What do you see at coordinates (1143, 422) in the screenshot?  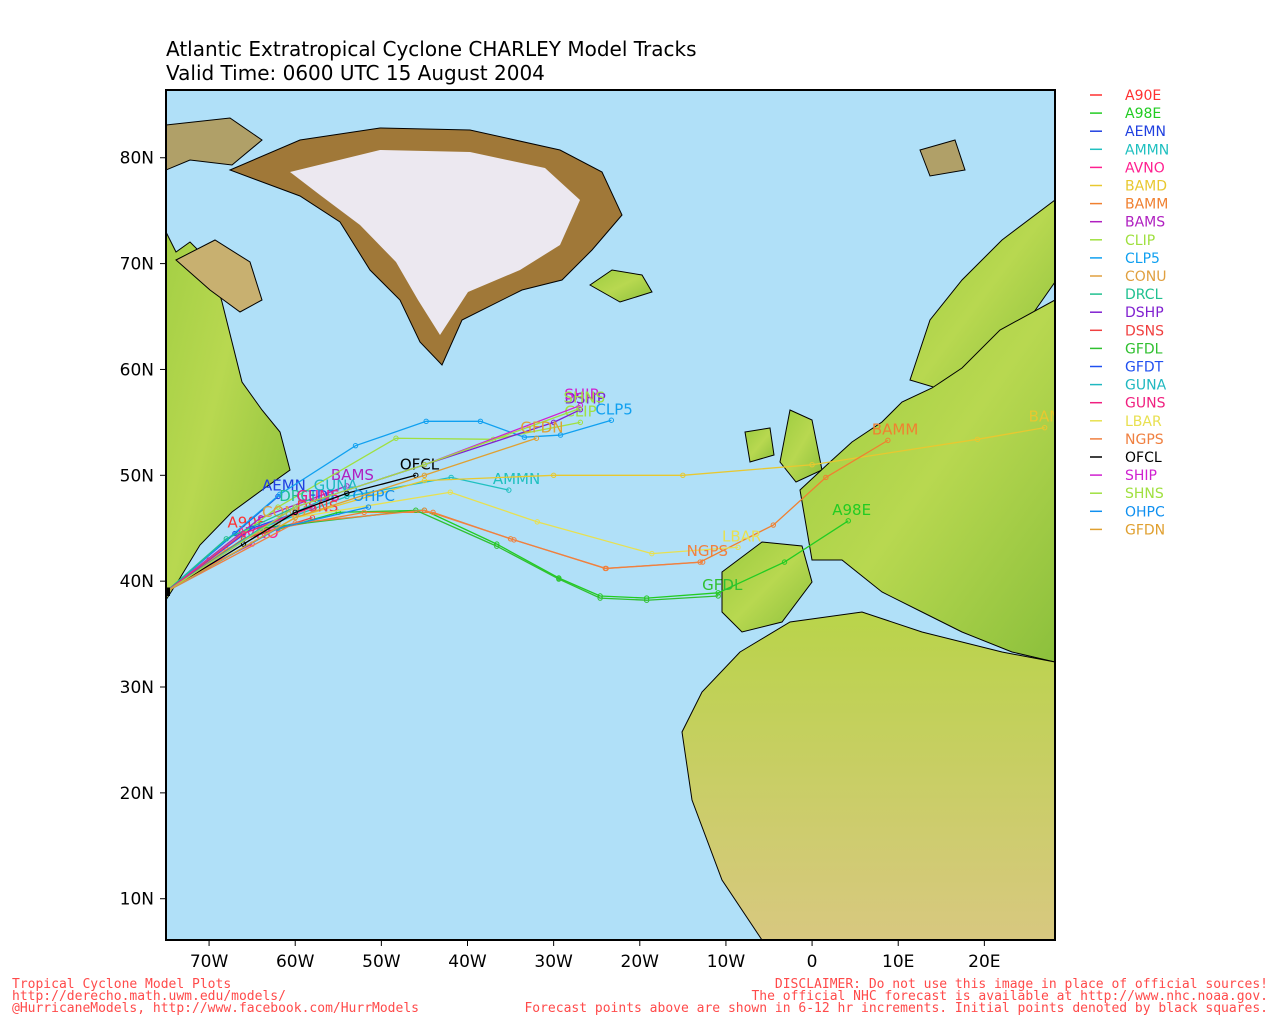 I see `legend-label: LBAR` at bounding box center [1143, 422].